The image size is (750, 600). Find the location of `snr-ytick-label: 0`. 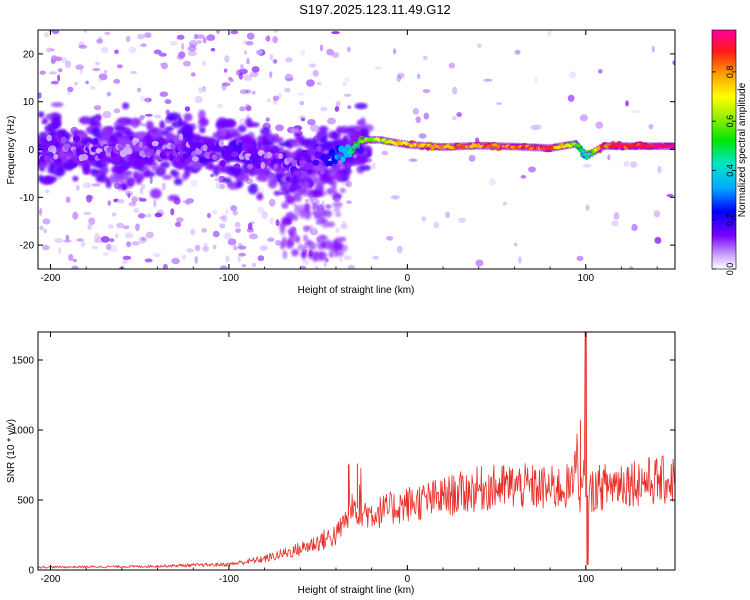

snr-ytick-label: 0 is located at coordinates (31, 571).